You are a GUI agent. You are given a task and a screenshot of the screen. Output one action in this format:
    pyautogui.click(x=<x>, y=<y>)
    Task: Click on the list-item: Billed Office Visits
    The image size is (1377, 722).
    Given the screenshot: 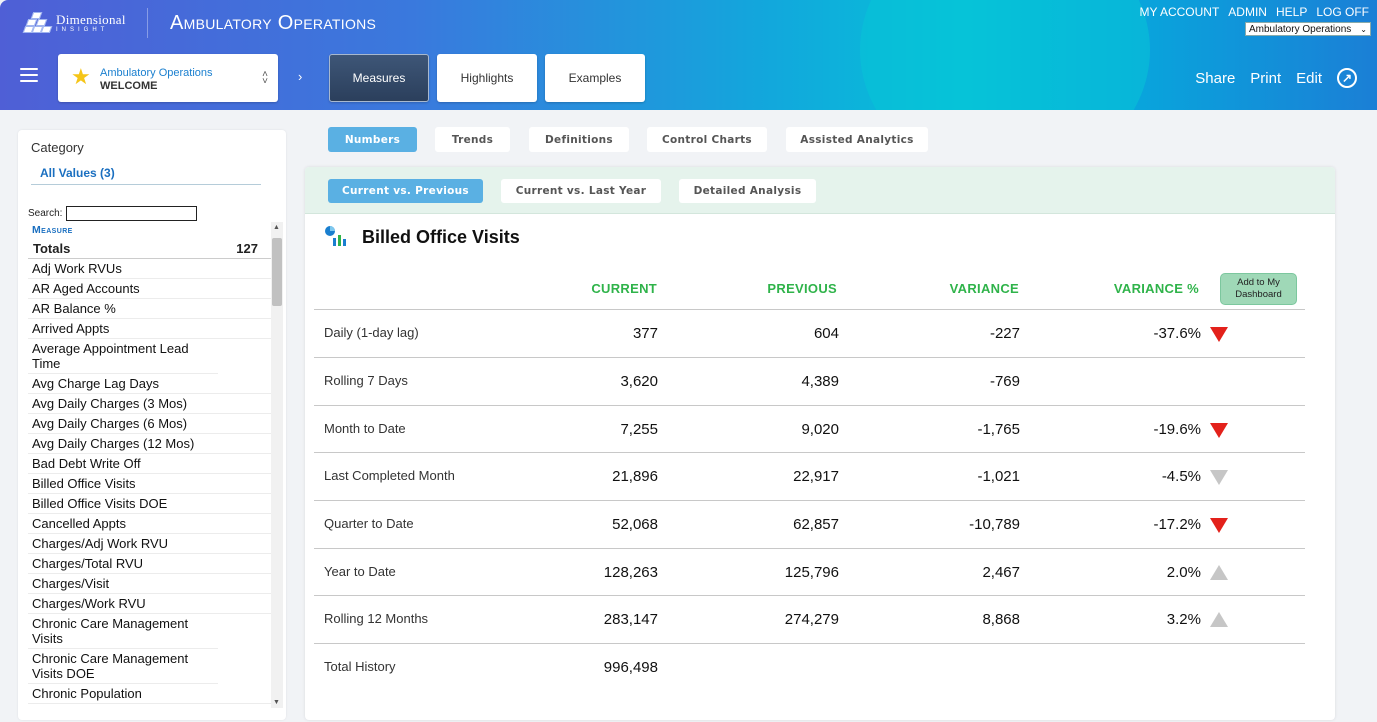 What is the action you would take?
    pyautogui.click(x=149, y=484)
    